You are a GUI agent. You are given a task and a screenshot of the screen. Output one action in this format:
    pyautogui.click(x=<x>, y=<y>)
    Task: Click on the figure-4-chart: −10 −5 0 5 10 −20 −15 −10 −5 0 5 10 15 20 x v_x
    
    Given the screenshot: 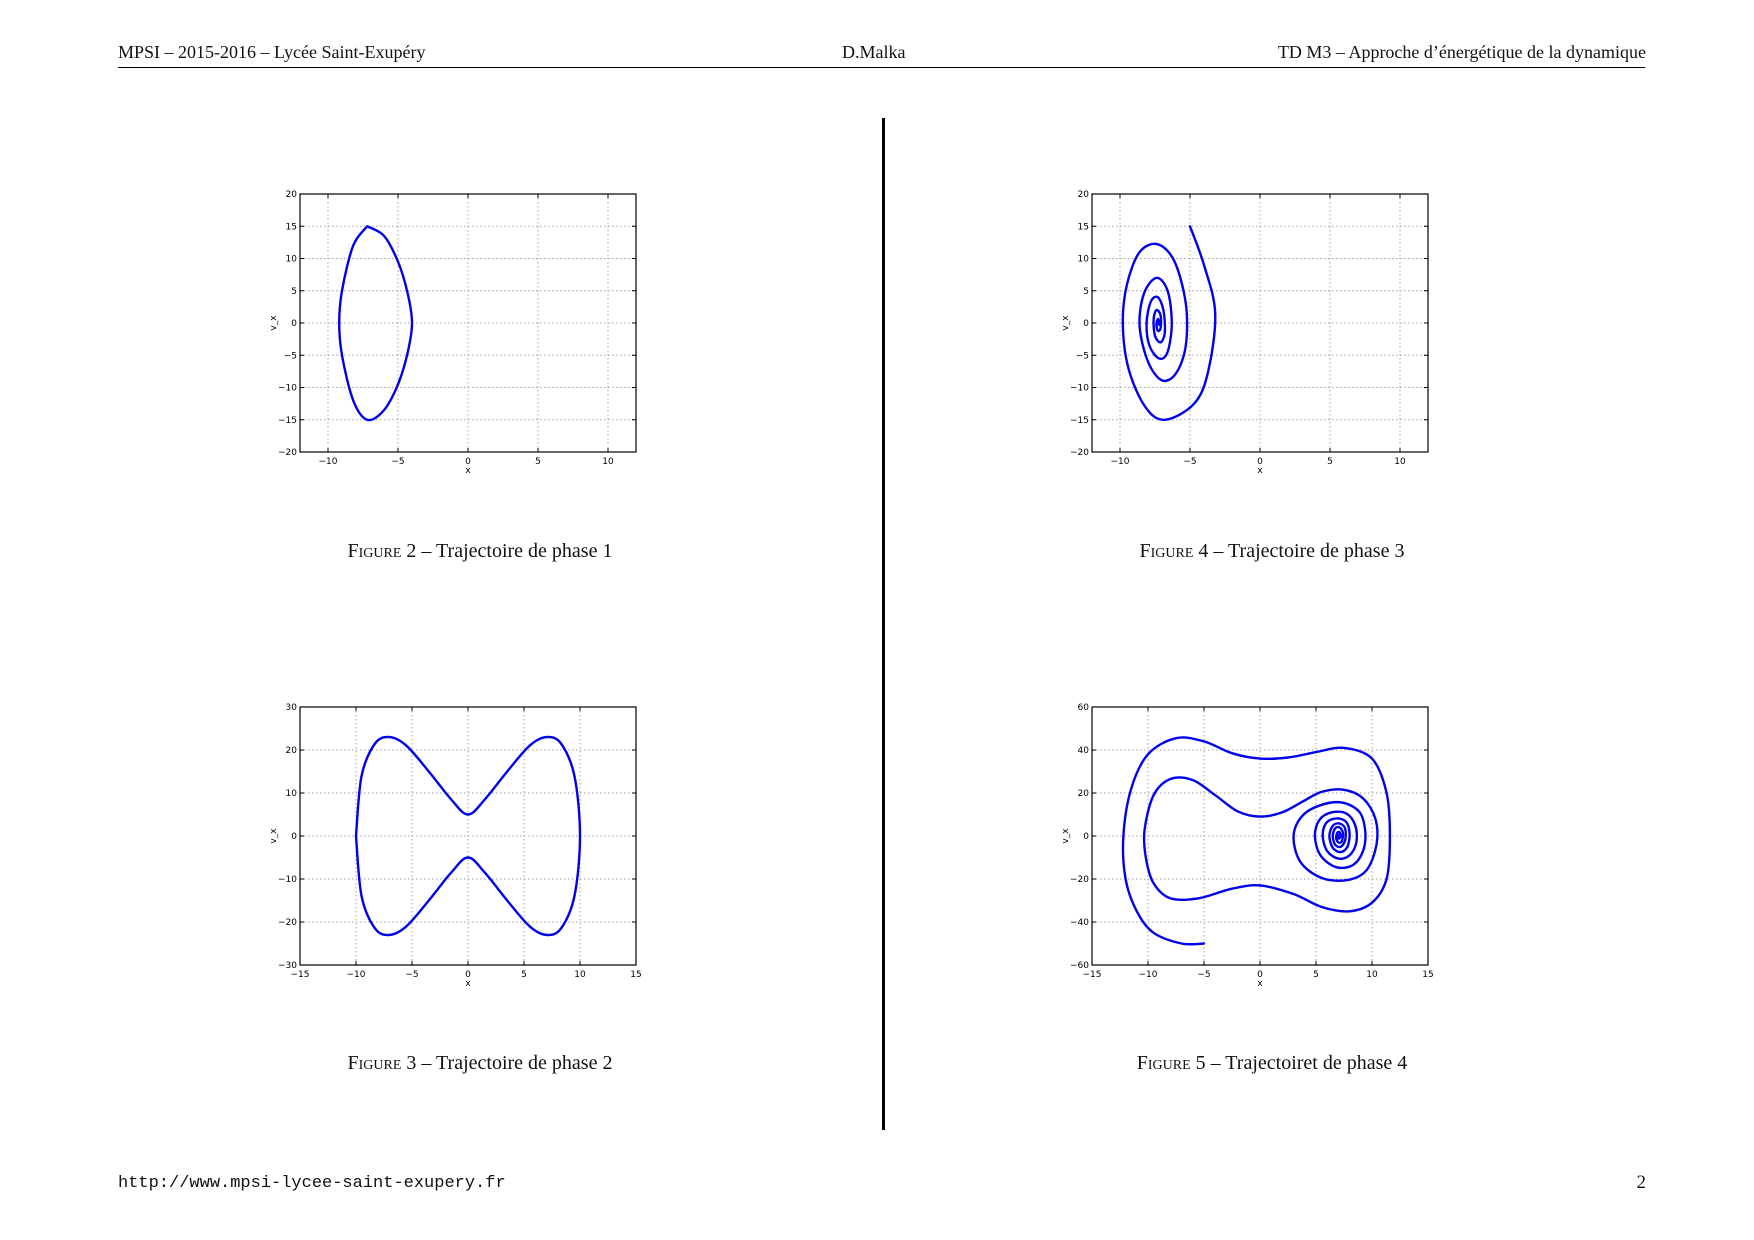 What is the action you would take?
    pyautogui.click(x=1267, y=349)
    